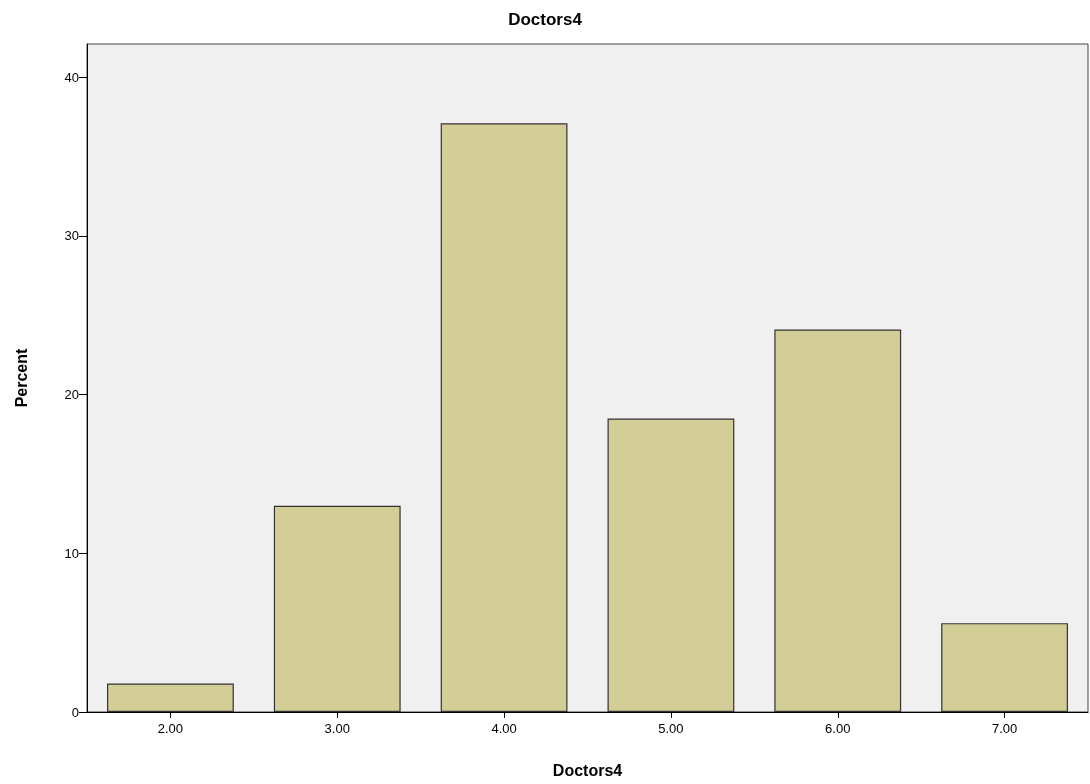  What do you see at coordinates (71, 77) in the screenshot?
I see `y-tick-label: 40` at bounding box center [71, 77].